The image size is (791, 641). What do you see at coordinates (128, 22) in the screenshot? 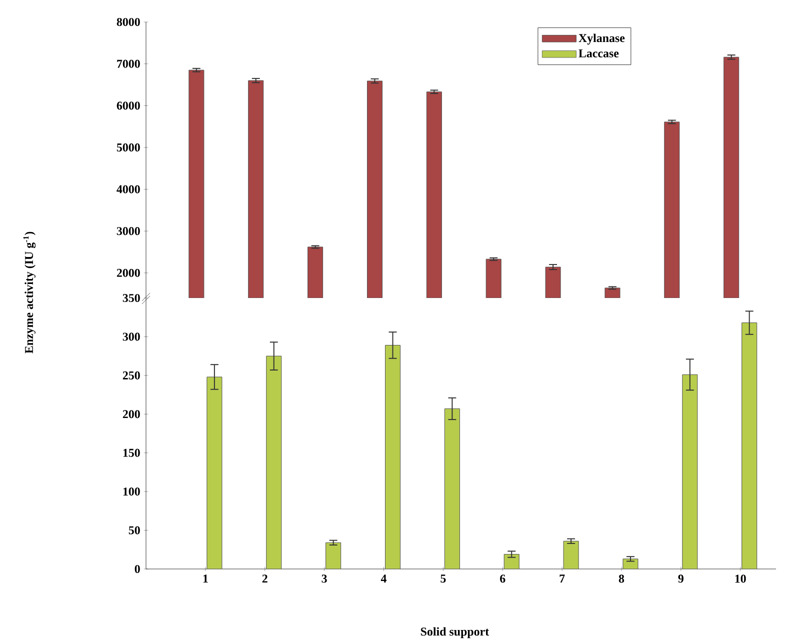
I see `y-tick-label: 8000` at bounding box center [128, 22].